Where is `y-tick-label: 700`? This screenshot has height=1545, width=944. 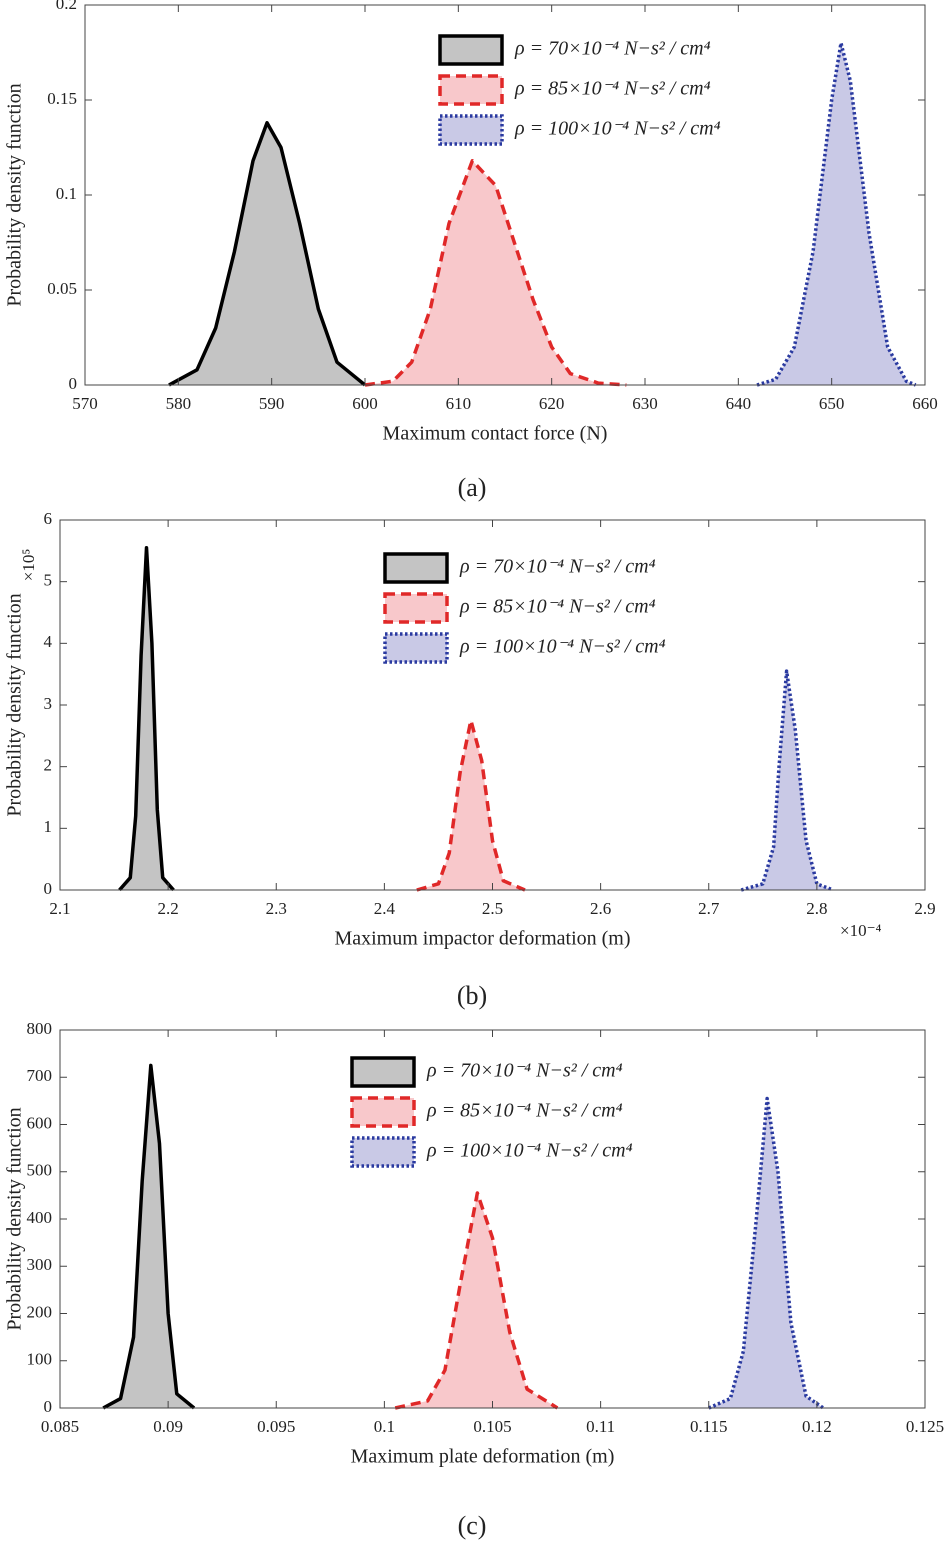
y-tick-label: 700 is located at coordinates (40, 1075).